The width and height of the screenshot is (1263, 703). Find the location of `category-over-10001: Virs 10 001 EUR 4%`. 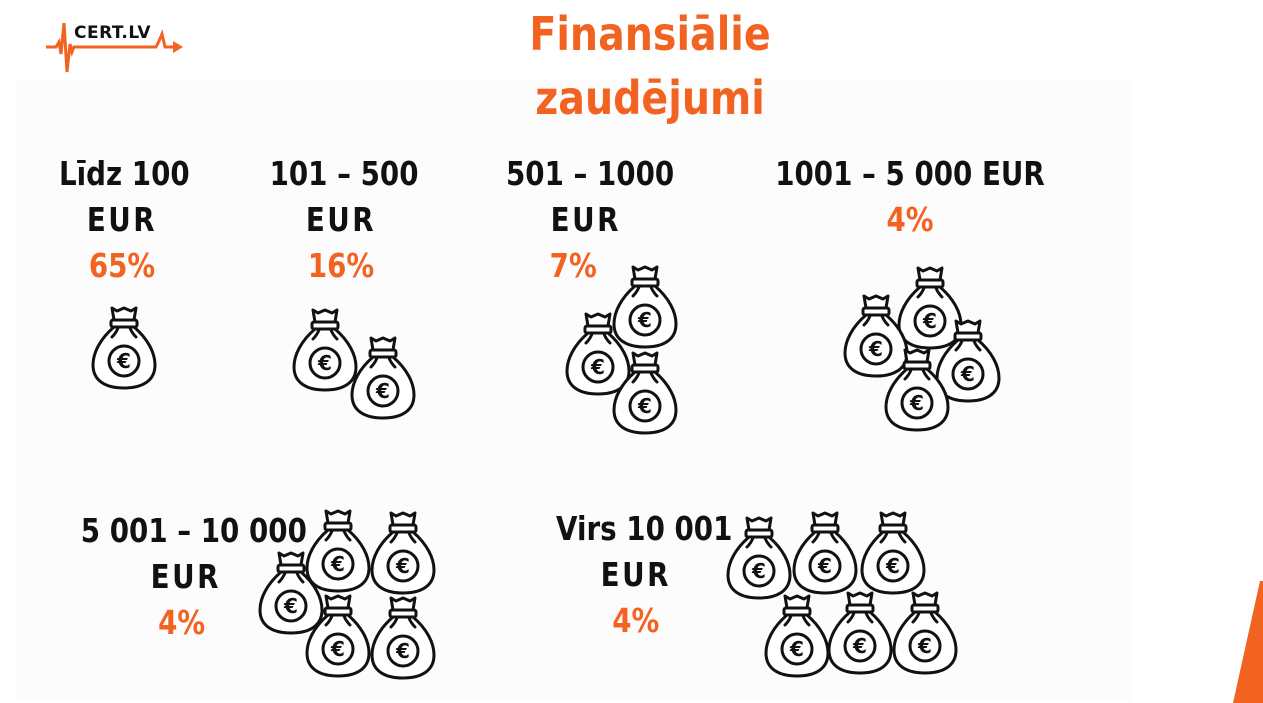

category-over-10001: Virs 10 001 EUR 4% is located at coordinates (644, 575).